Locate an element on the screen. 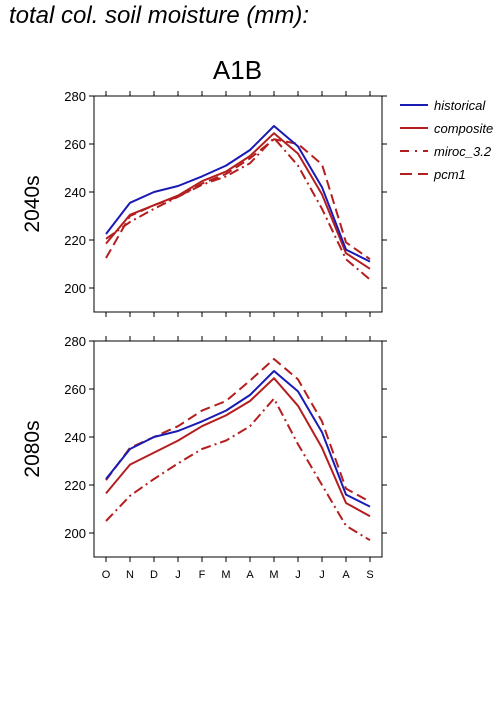 The image size is (501, 709). legend-label: composite is located at coordinates (463, 128).